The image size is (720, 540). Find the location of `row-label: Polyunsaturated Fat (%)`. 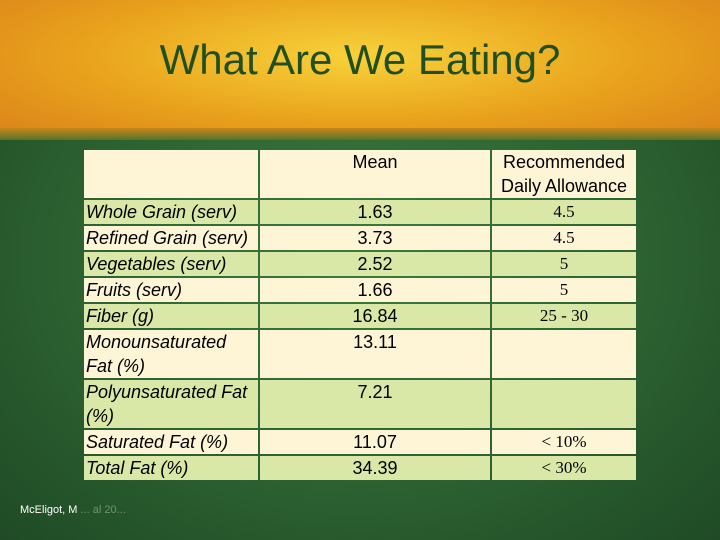

row-label: Polyunsaturated Fat (%) is located at coordinates (171, 404).